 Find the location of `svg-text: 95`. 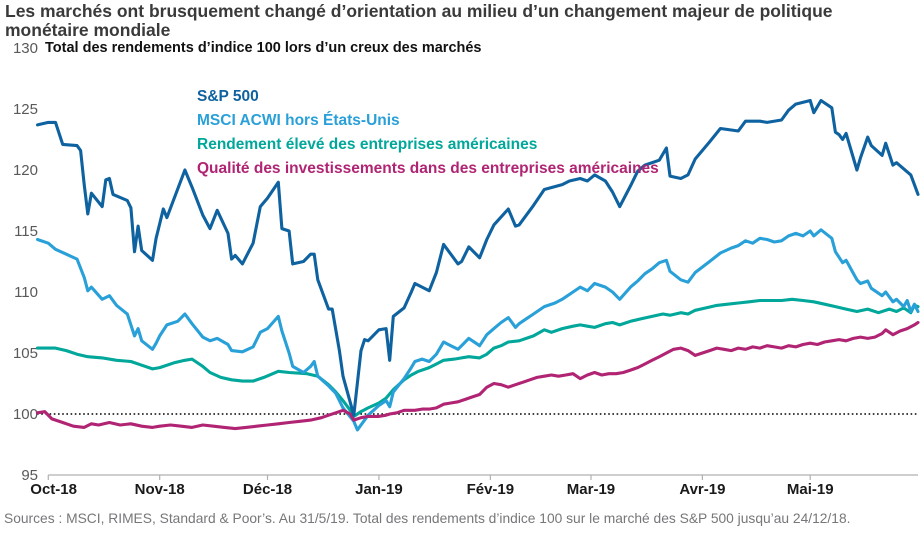

svg-text: 95 is located at coordinates (29, 475).